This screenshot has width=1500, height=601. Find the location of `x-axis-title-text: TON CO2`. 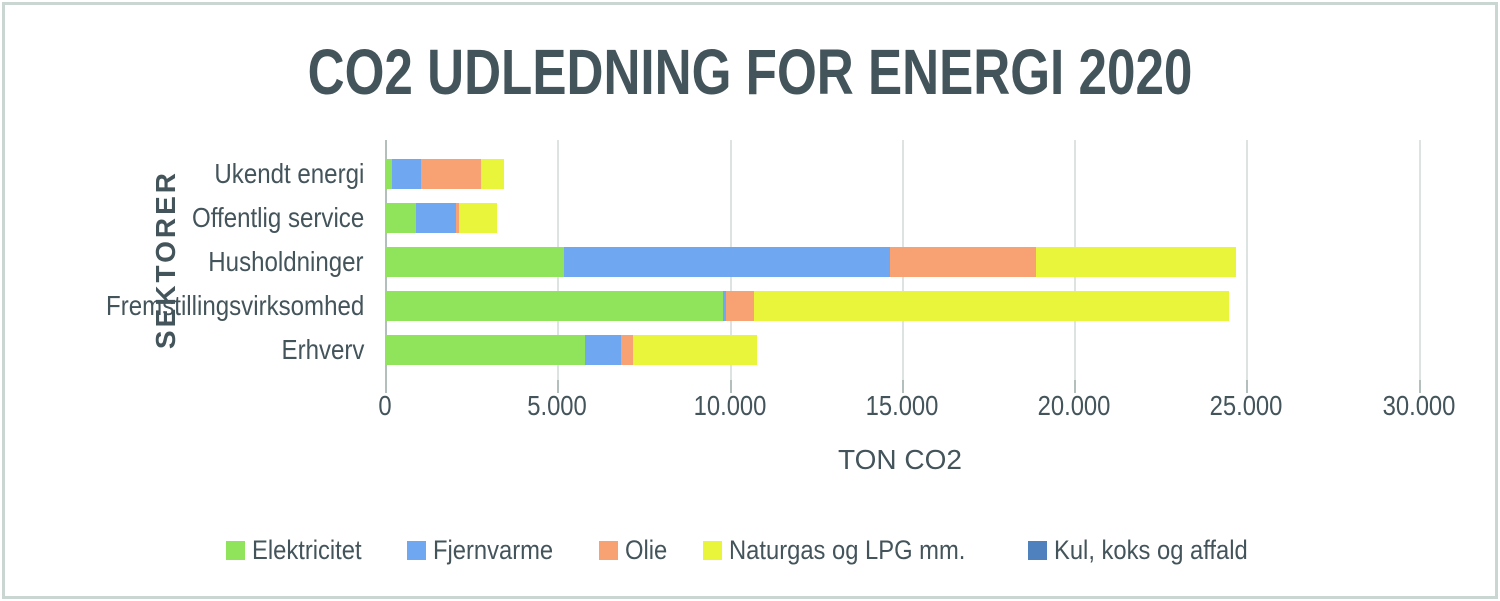

x-axis-title-text: TON CO2 is located at coordinates (900, 459).